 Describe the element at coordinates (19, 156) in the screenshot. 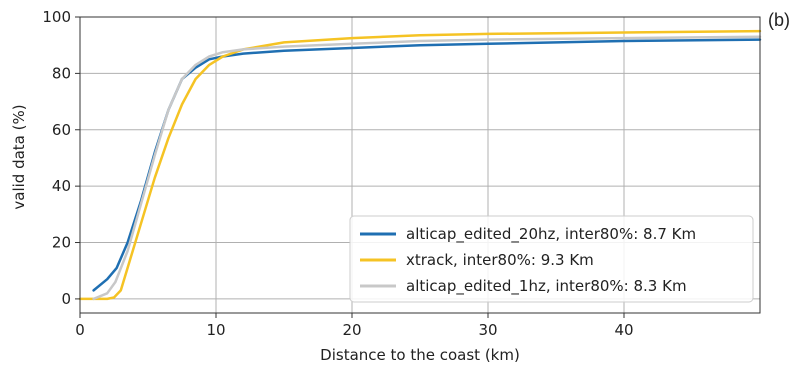

I see `y-axis-label: valid data (%)` at that location.